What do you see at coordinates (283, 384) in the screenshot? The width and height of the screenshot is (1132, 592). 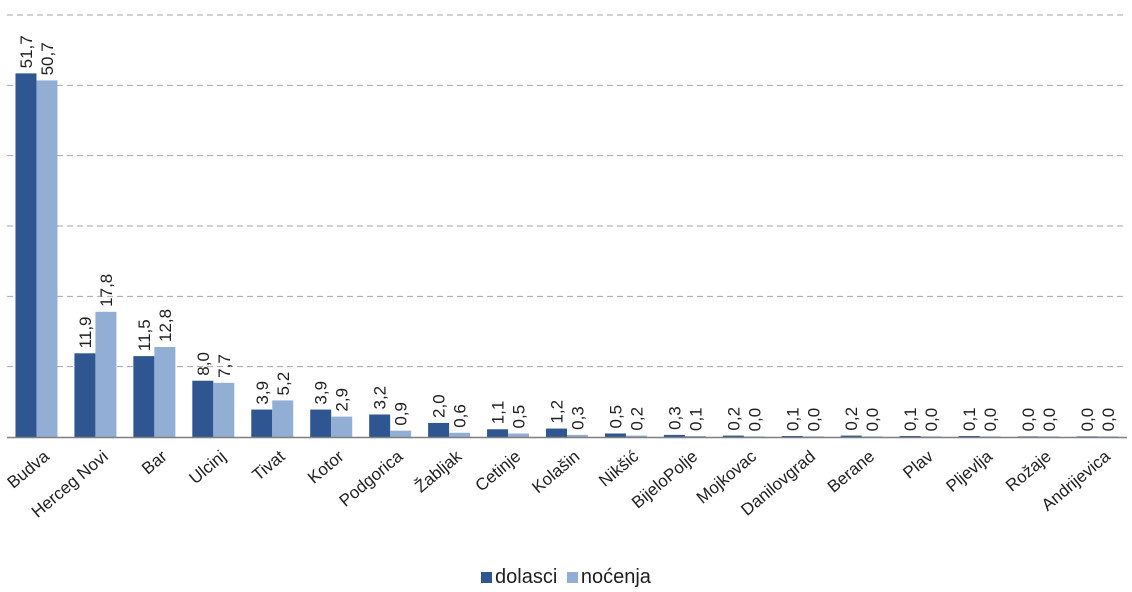 I see `data-label: 5,2` at bounding box center [283, 384].